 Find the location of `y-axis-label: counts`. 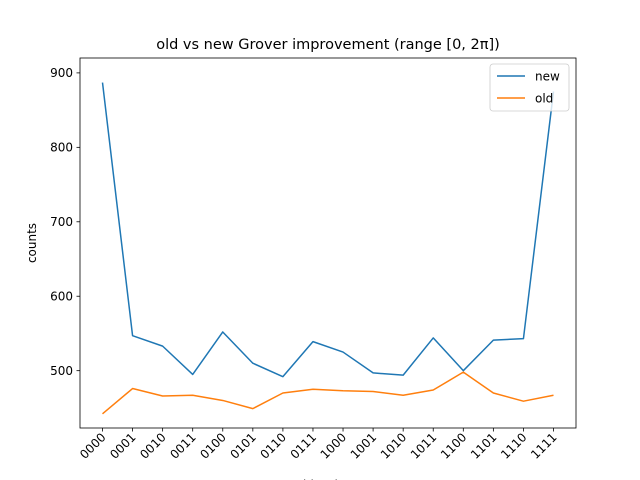

y-axis-label: counts is located at coordinates (32, 243).